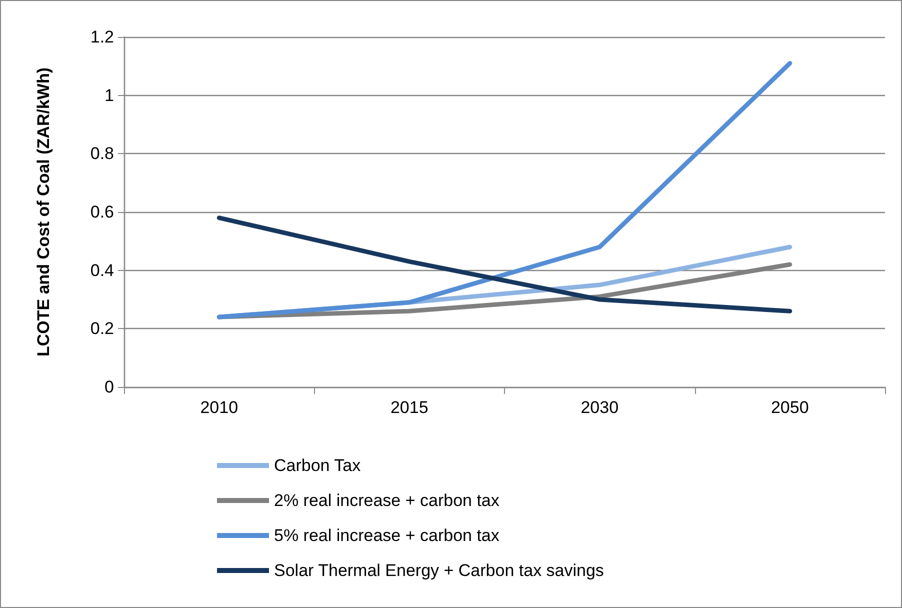 The width and height of the screenshot is (902, 608). I want to click on legend-label: Carbon Tax, so click(318, 465).